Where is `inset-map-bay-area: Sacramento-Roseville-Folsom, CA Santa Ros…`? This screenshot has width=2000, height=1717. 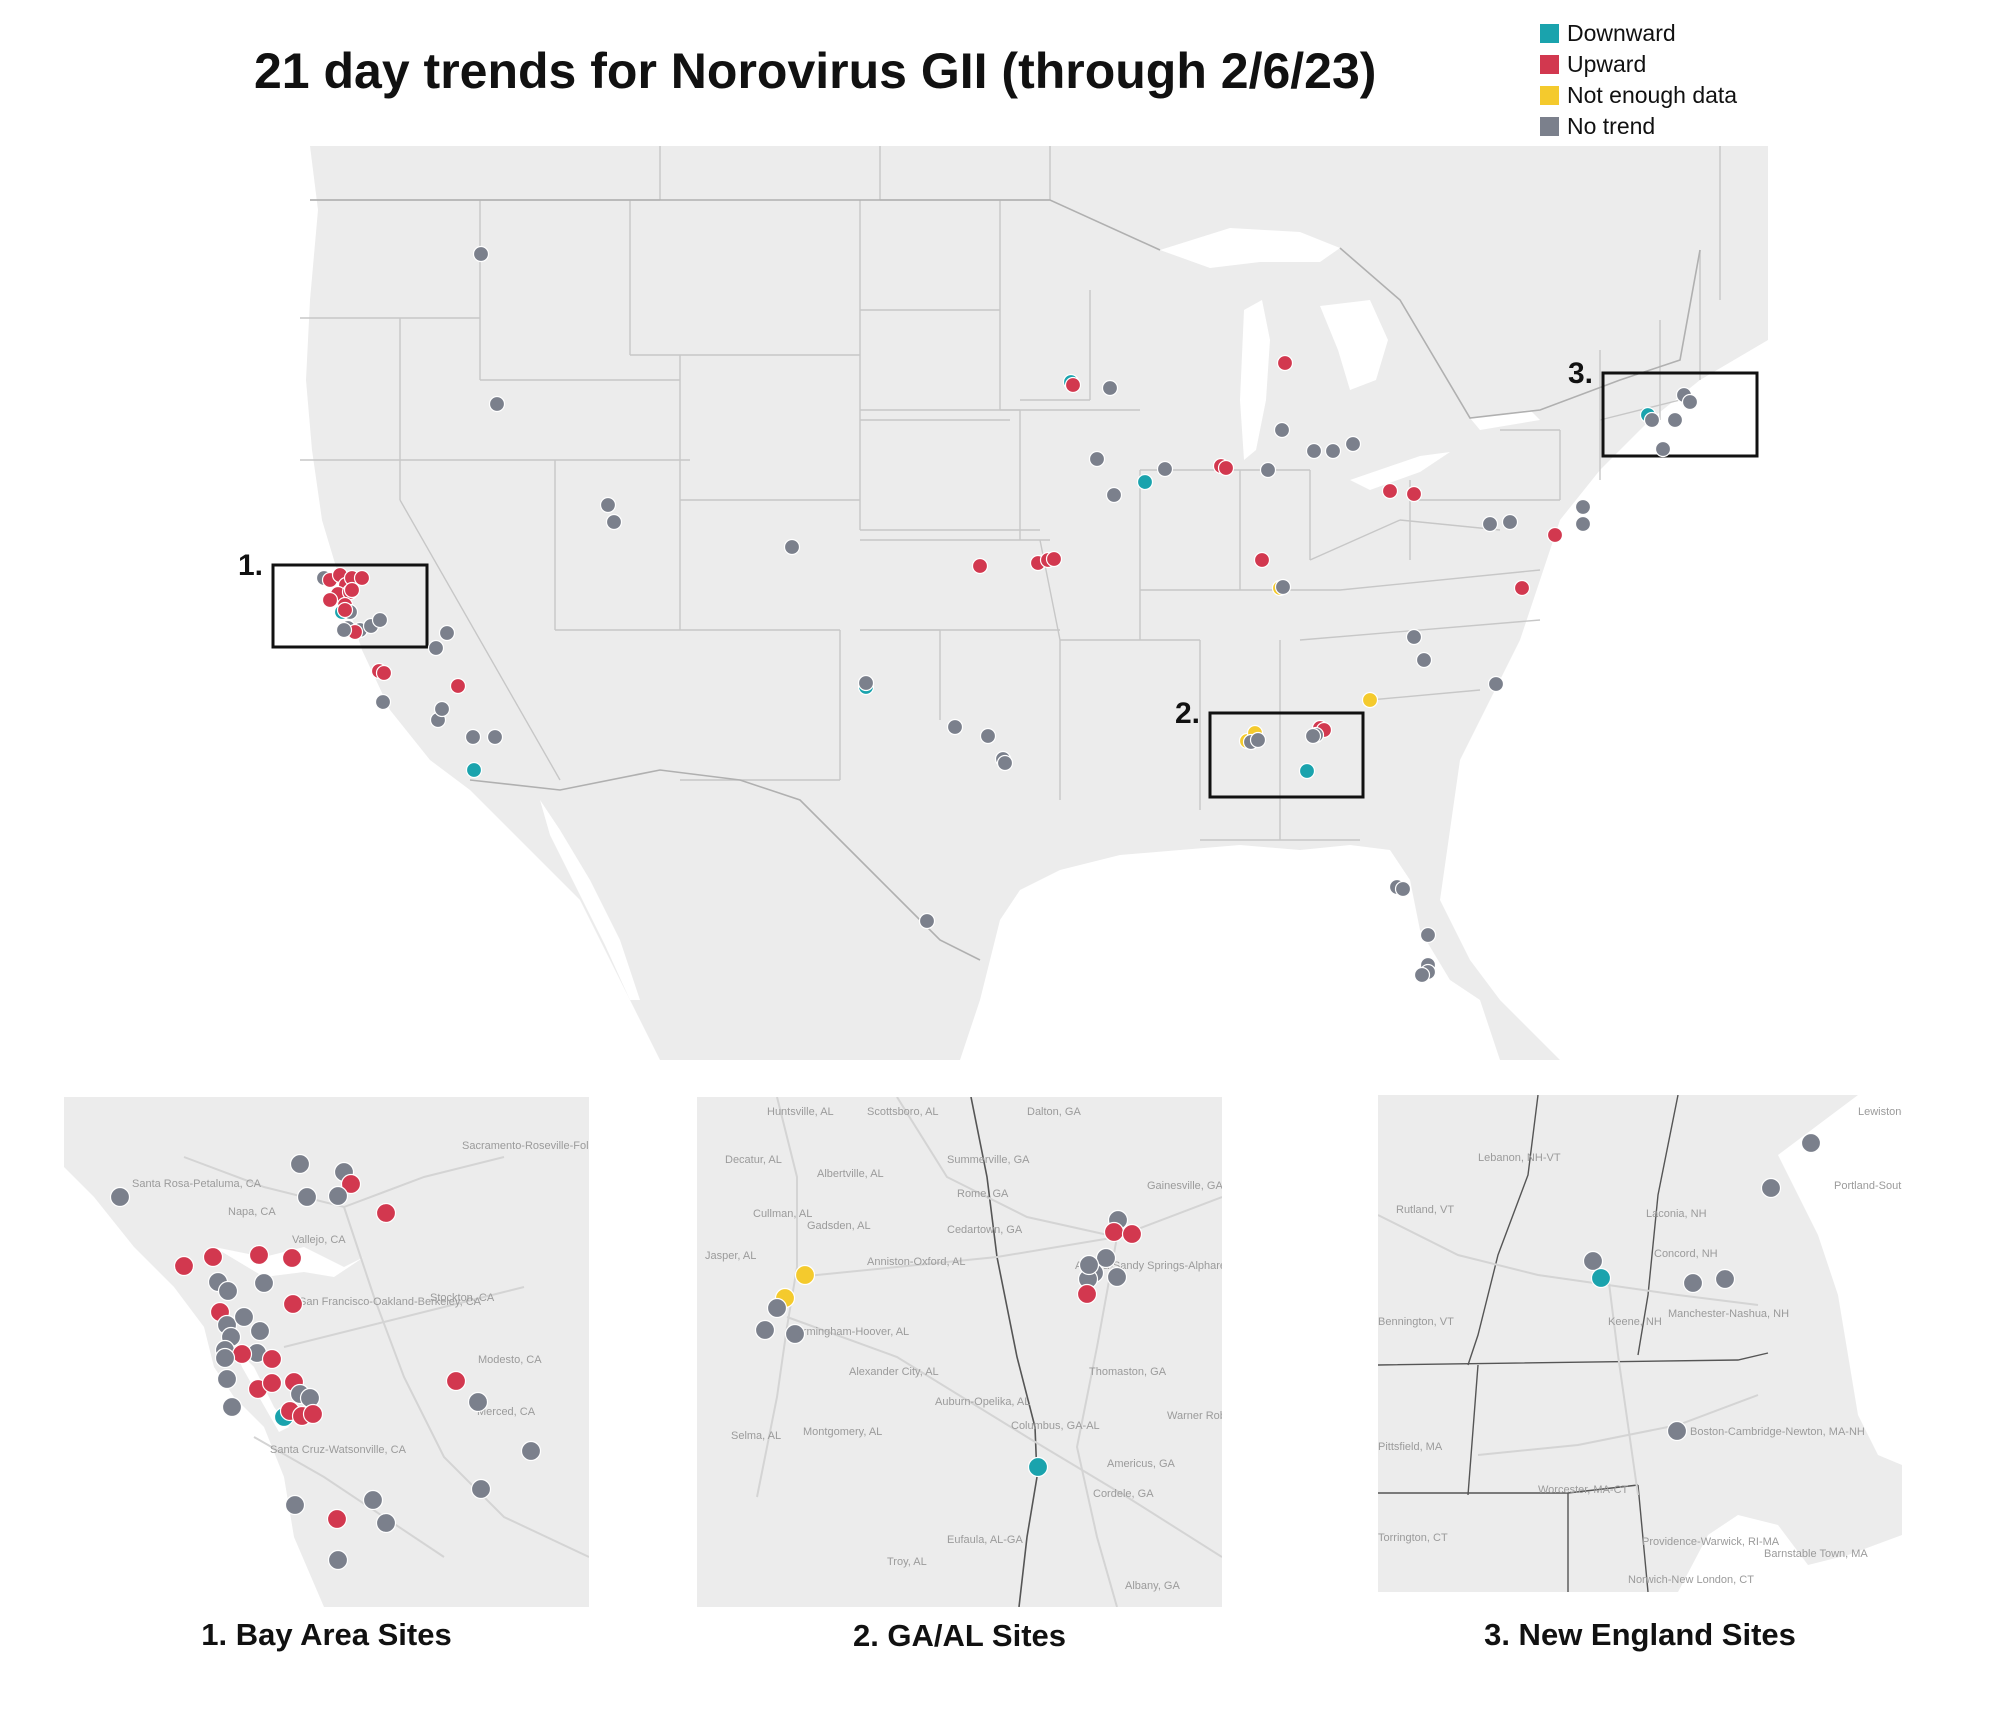 inset-map-bay-area: Sacramento-Roseville-Folsom, CA Santa Ros… is located at coordinates (326, 1352).